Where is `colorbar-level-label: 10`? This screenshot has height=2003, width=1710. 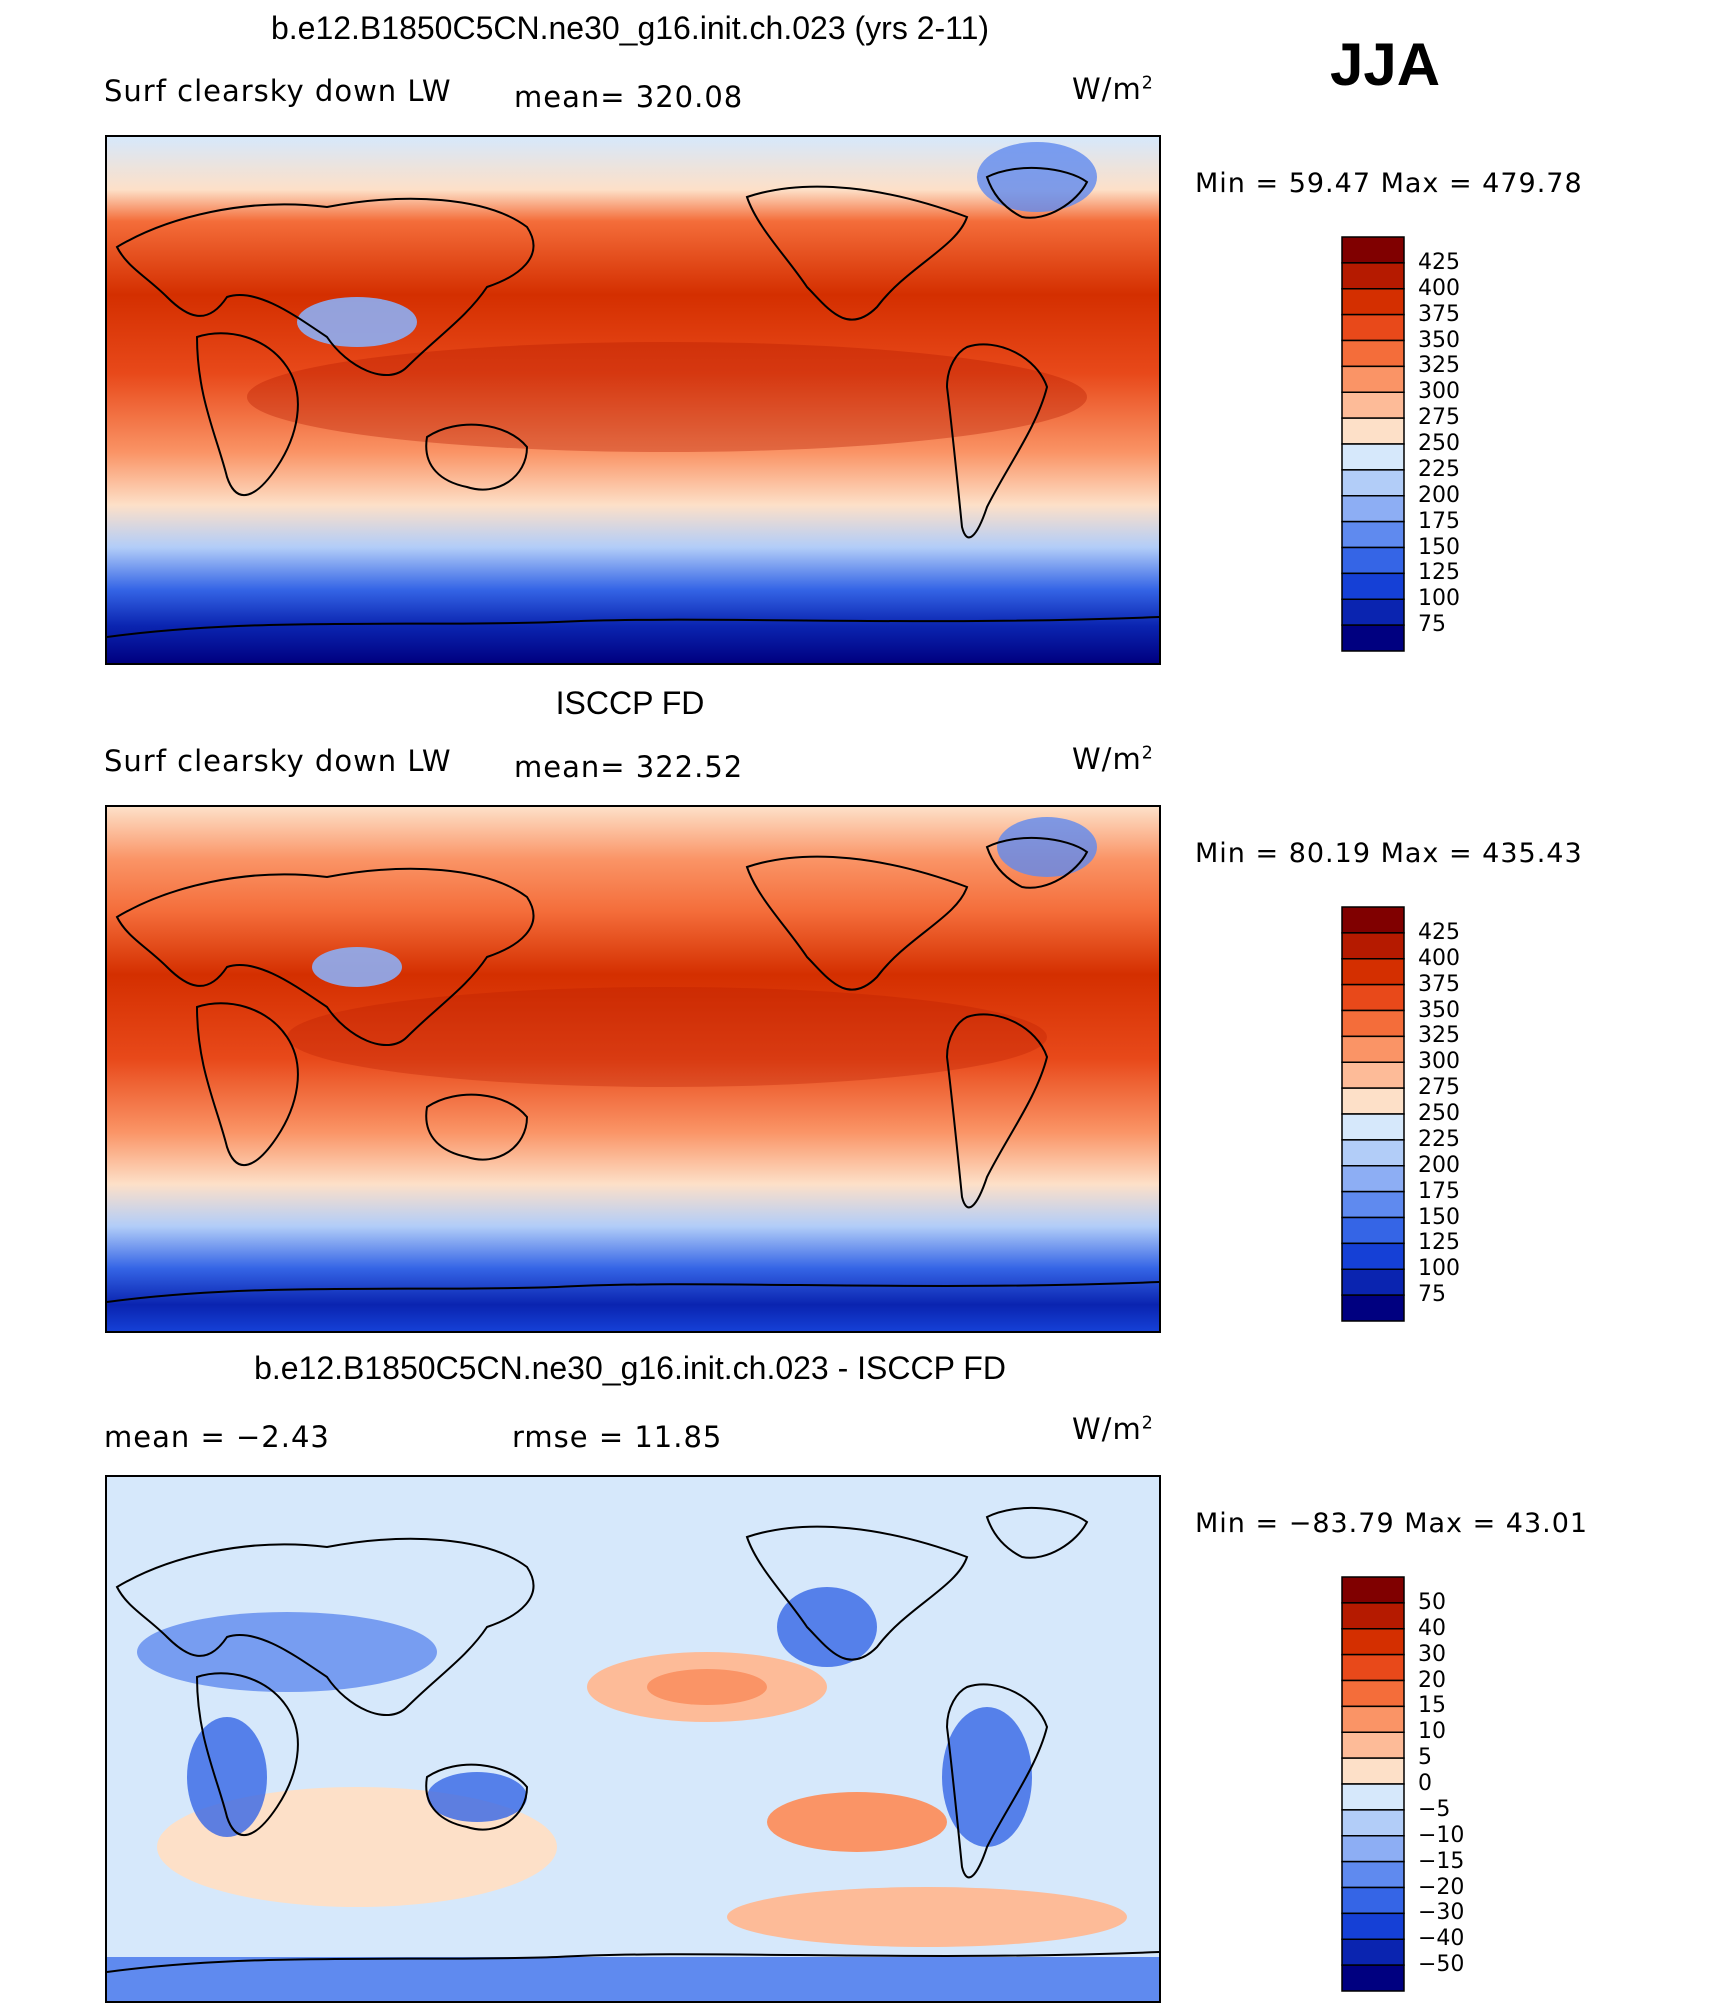
colorbar-level-label: 10 is located at coordinates (1432, 1732).